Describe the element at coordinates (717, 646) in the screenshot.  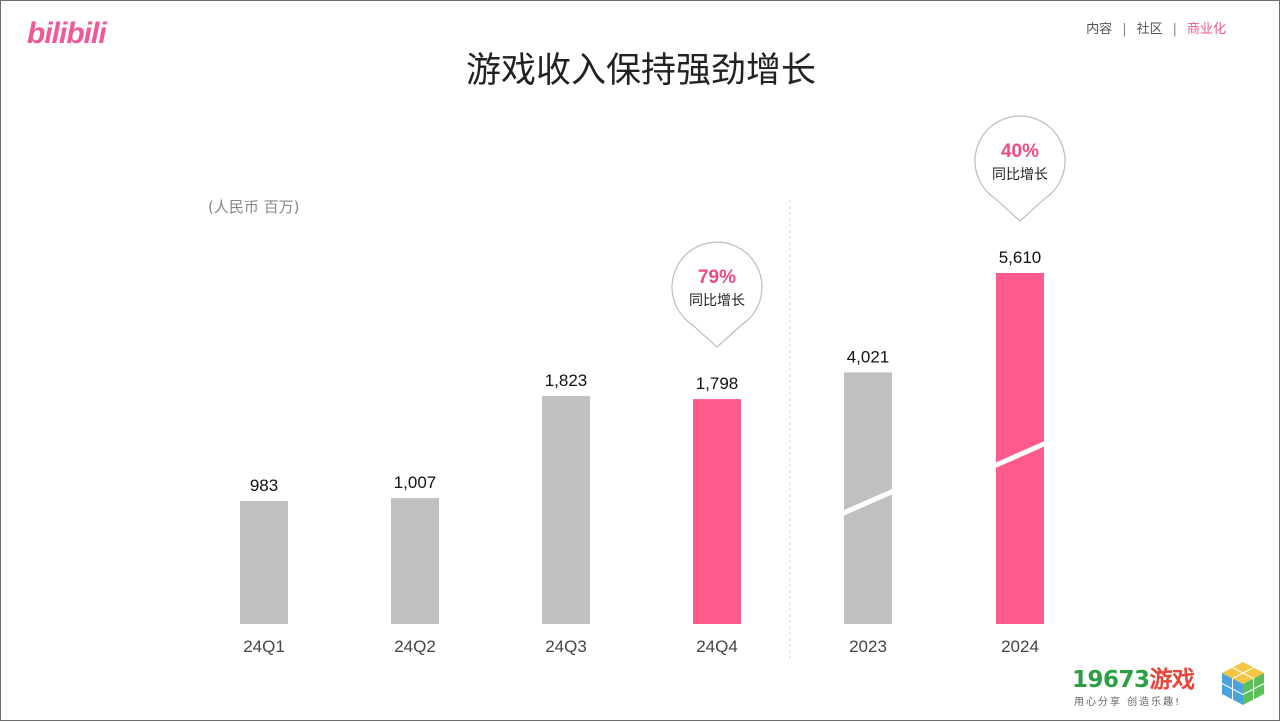
I see `category-label-24q4: 24Q4` at that location.